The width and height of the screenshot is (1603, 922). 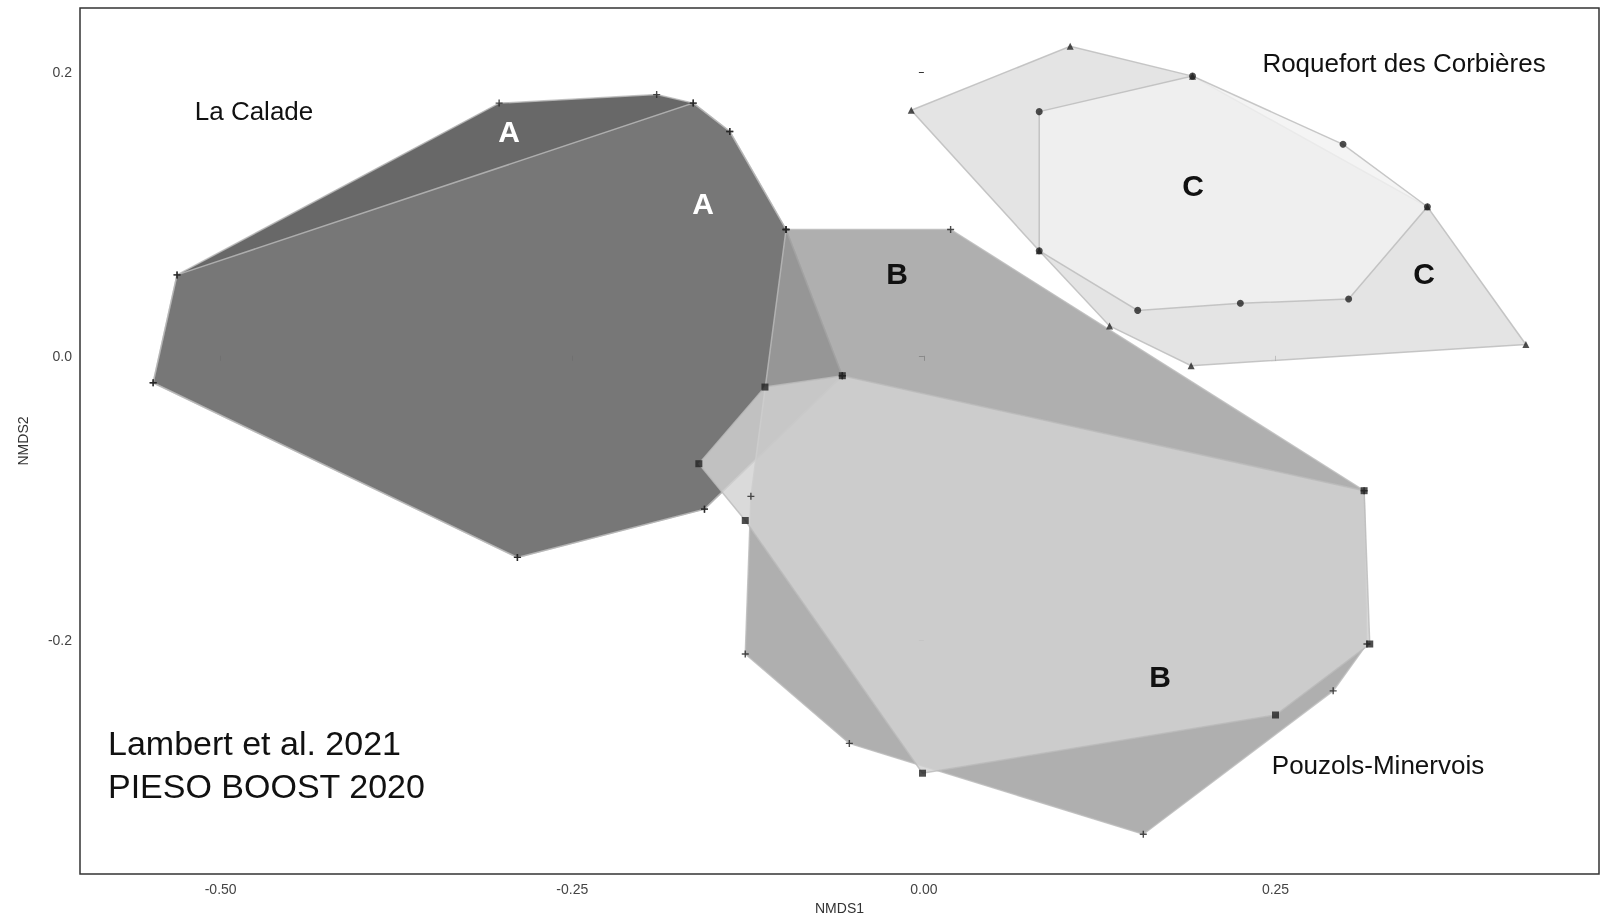 I want to click on y-tick-label: 0.2, so click(x=62, y=71).